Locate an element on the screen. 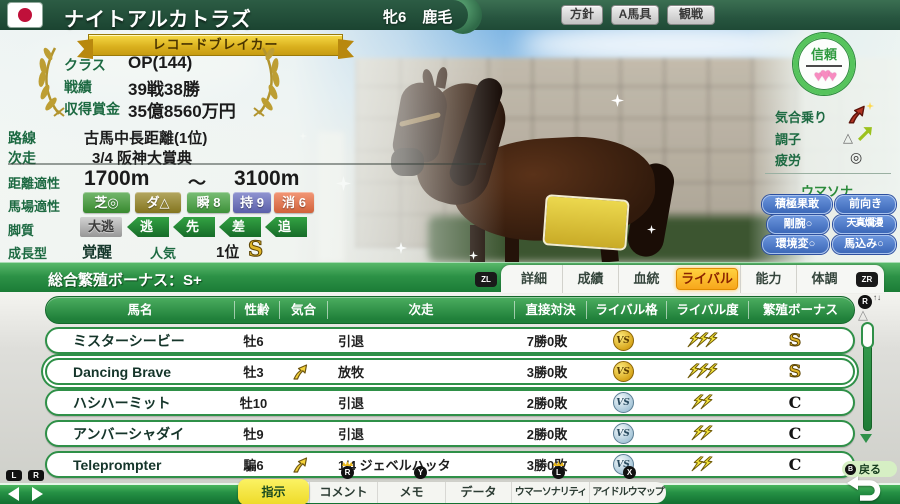 This screenshot has width=900, height=504. rival-name: アンバーシャダイ is located at coordinates (129, 433).